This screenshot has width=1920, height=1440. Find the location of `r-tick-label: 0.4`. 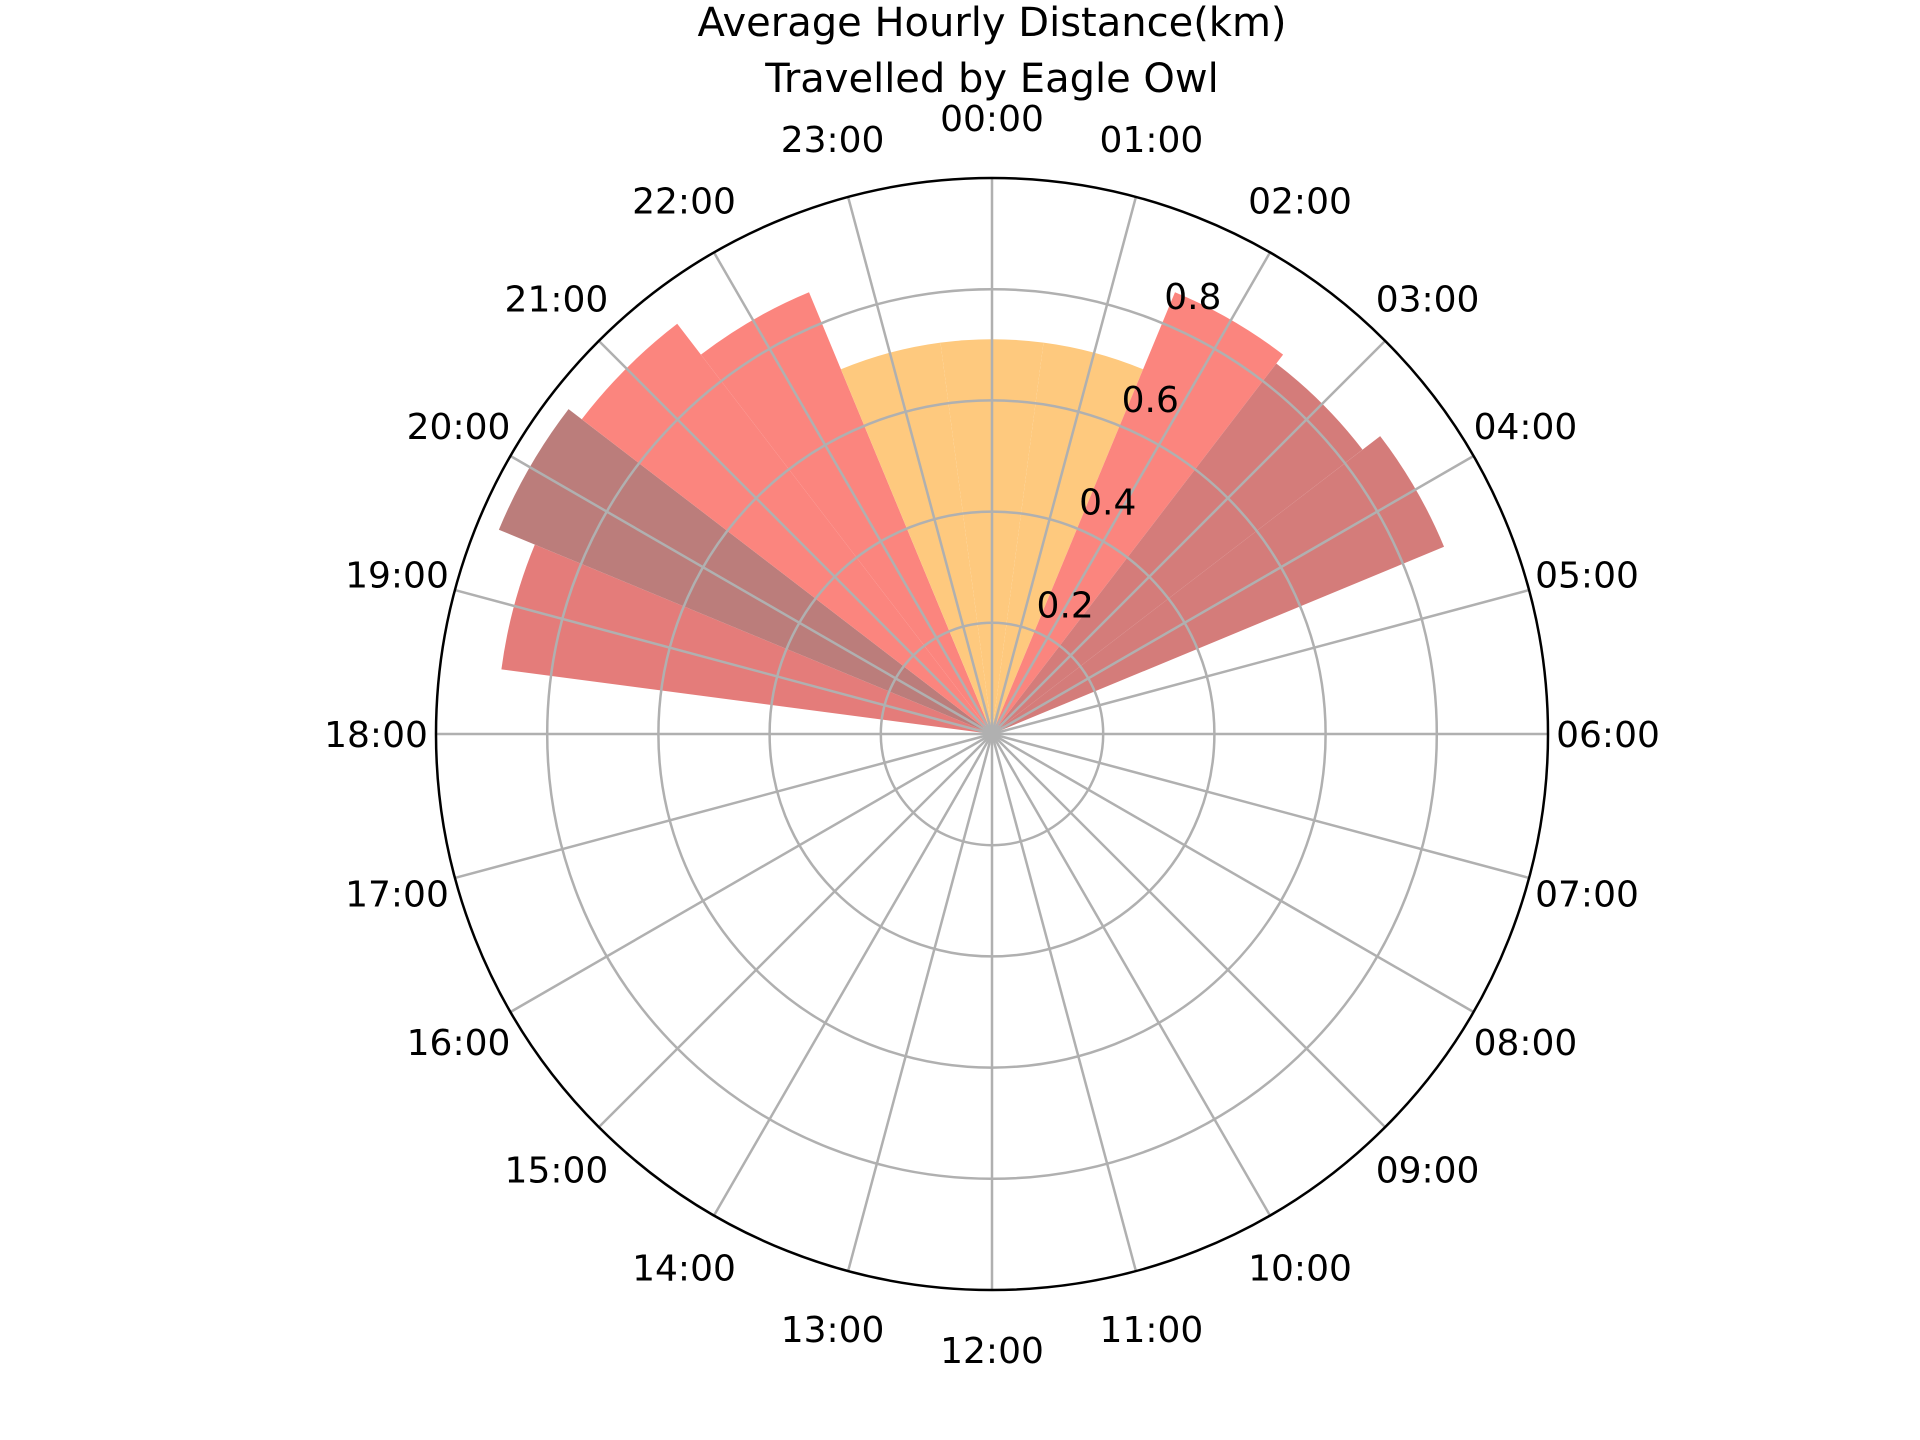

r-tick-label: 0.4 is located at coordinates (1107, 503).